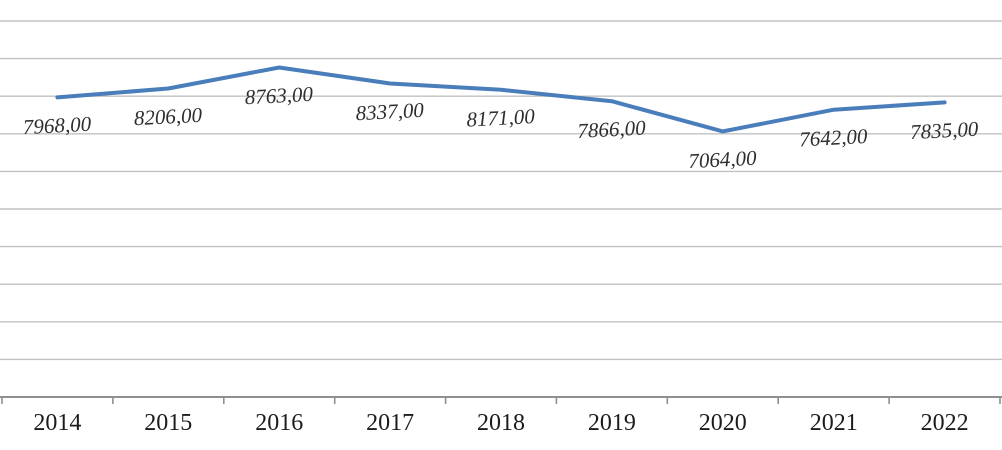 This screenshot has height=450, width=1002. I want to click on x-axis-label: 2017, so click(390, 423).